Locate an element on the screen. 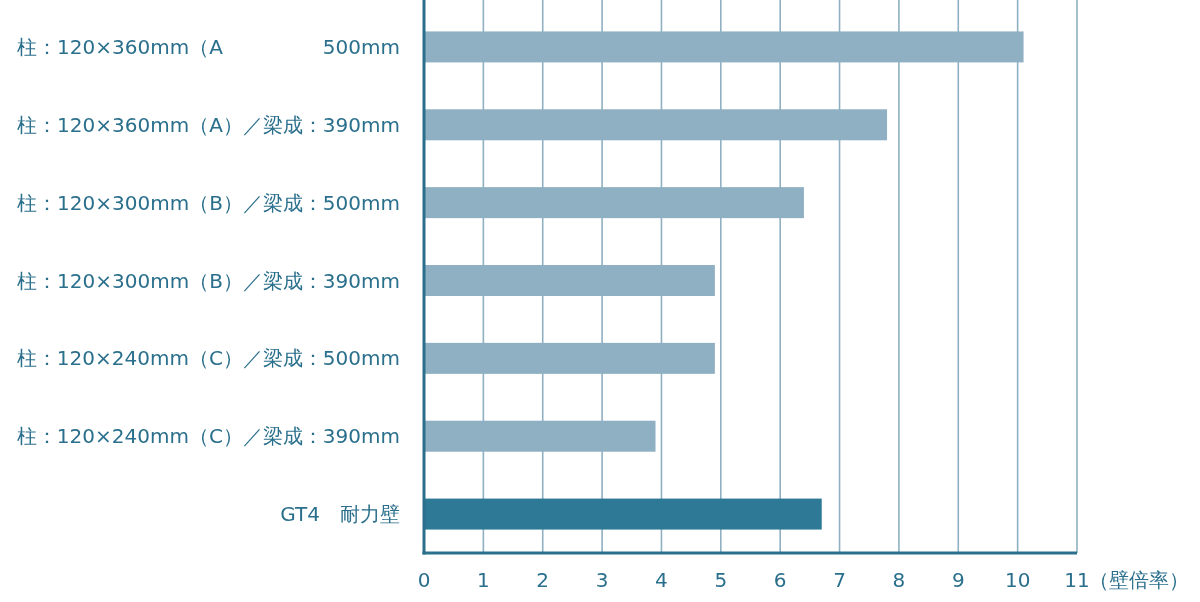 The image size is (1200, 602). x-tick-label: 9 is located at coordinates (958, 580).